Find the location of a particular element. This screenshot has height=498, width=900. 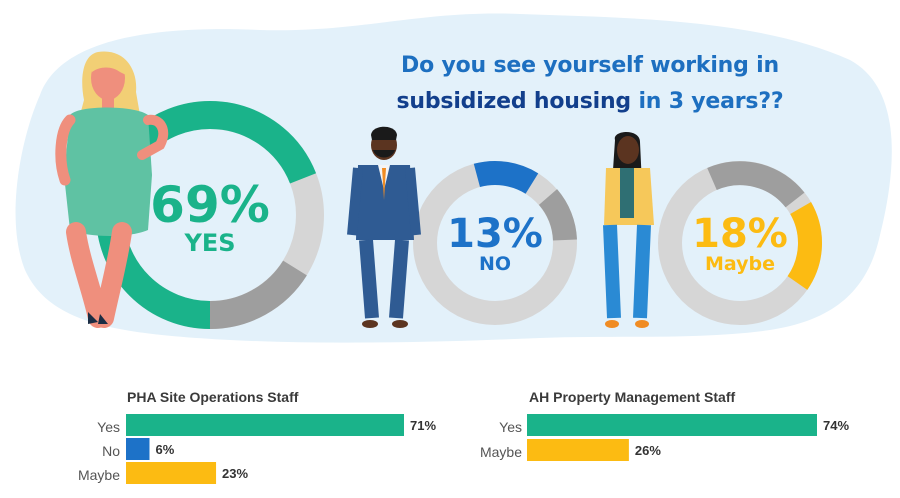

bar-chart-ah is located at coordinates (672, 437).